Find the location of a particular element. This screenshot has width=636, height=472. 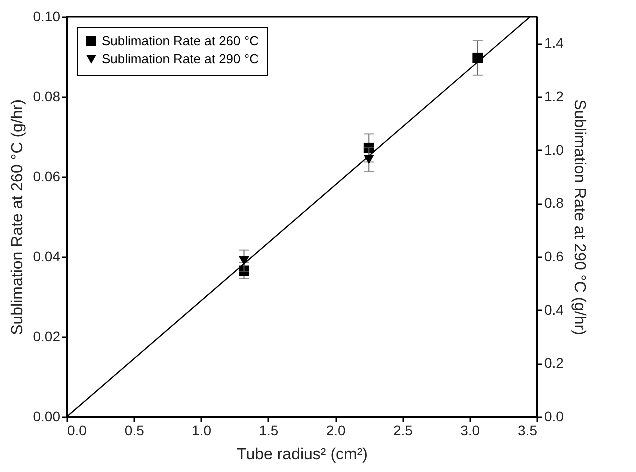

x-axis-title: Tube radius² (cm²) is located at coordinates (302, 455).